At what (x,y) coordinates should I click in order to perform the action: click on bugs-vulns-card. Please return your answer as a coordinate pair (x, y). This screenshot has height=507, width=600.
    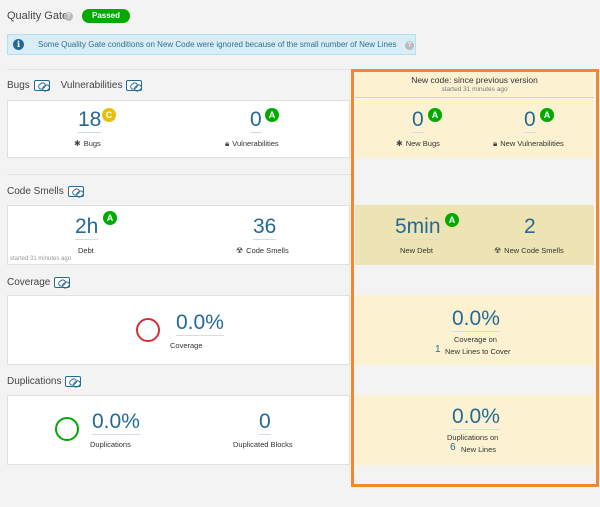
    Looking at the image, I should click on (178, 129).